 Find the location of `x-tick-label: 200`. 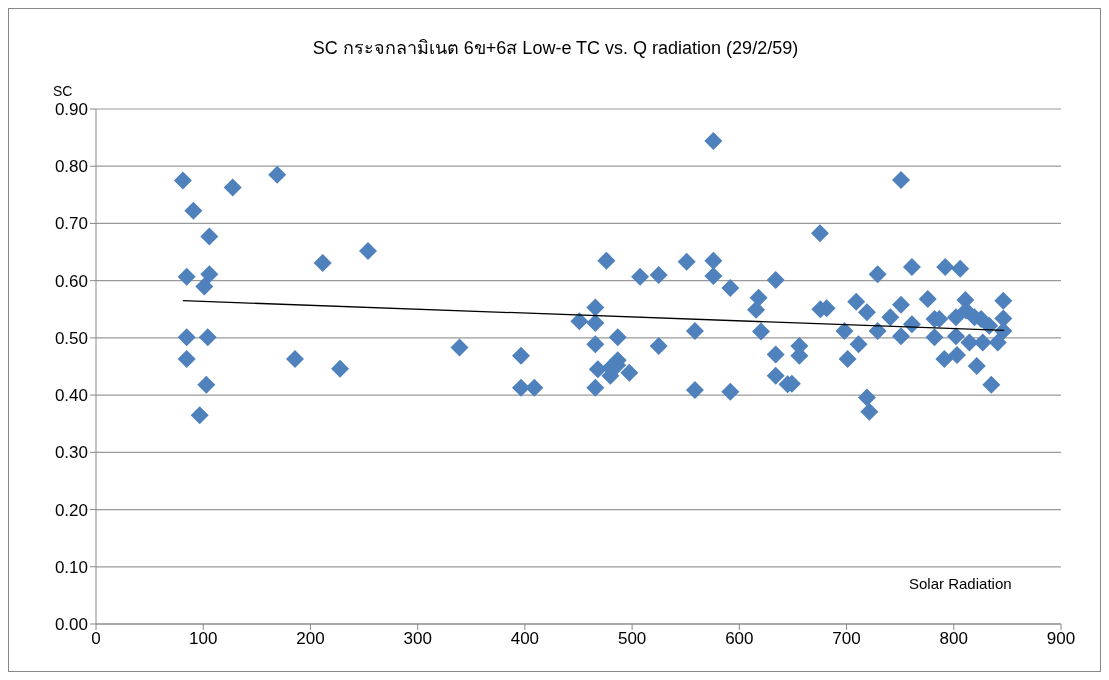

x-tick-label: 200 is located at coordinates (310, 639).